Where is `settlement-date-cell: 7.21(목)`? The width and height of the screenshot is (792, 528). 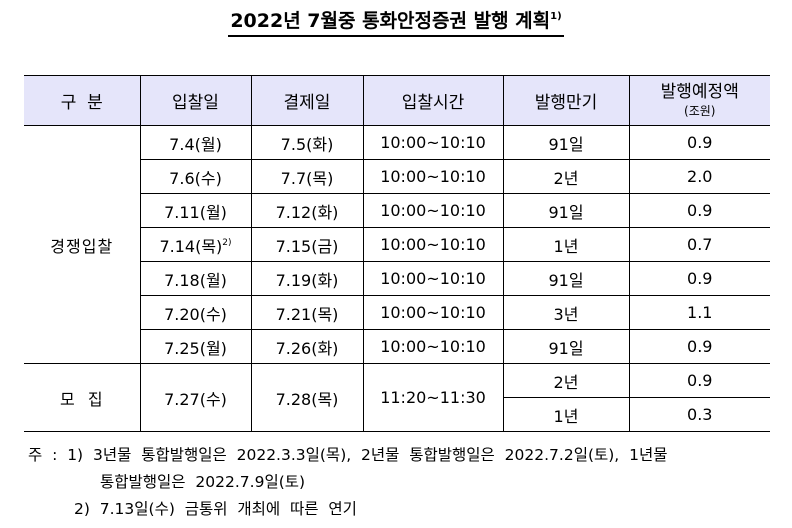
settlement-date-cell: 7.21(목) is located at coordinates (307, 312).